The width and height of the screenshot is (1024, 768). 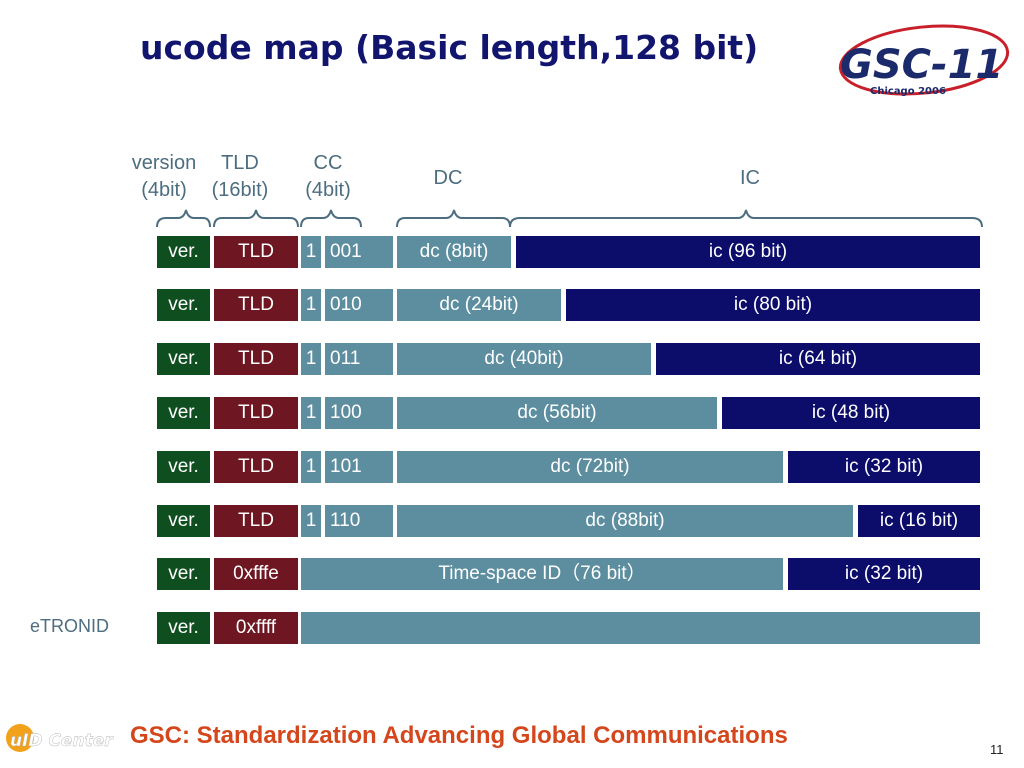 I want to click on cc-cell: 011, so click(x=359, y=359).